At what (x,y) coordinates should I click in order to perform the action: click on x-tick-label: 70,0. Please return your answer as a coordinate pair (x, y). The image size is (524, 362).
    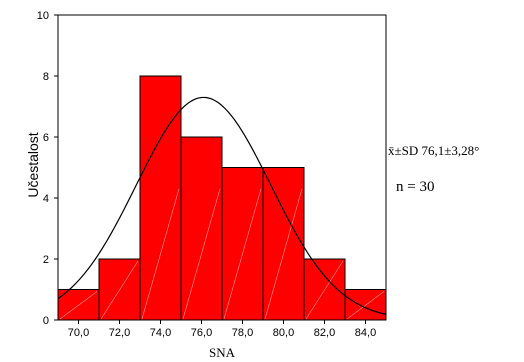
    Looking at the image, I should click on (78, 333).